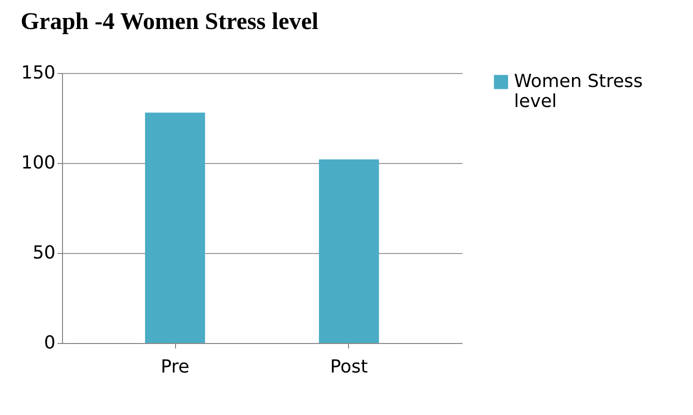 This screenshot has height=415, width=693. I want to click on x-tick-label: Pre, so click(175, 367).